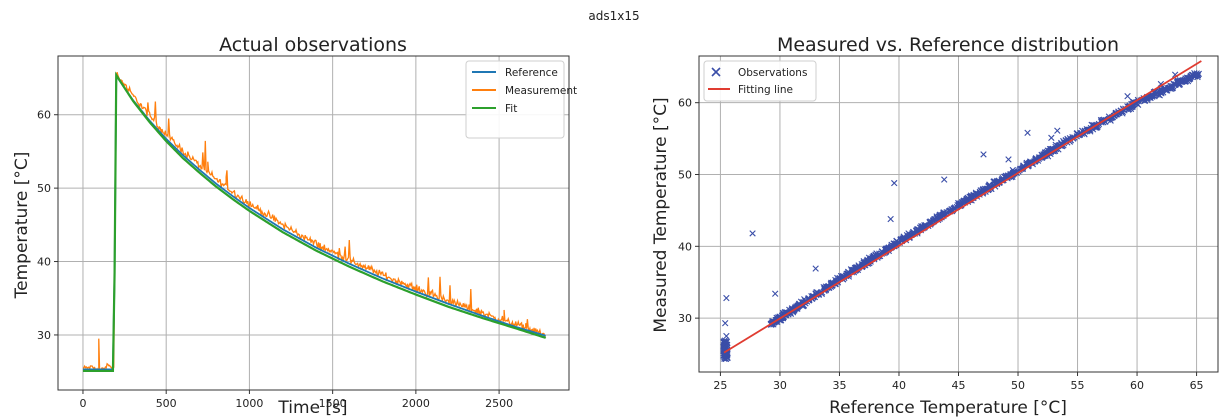  What do you see at coordinates (613, 16) in the screenshot?
I see `figure-suptitle: ads1x15` at bounding box center [613, 16].